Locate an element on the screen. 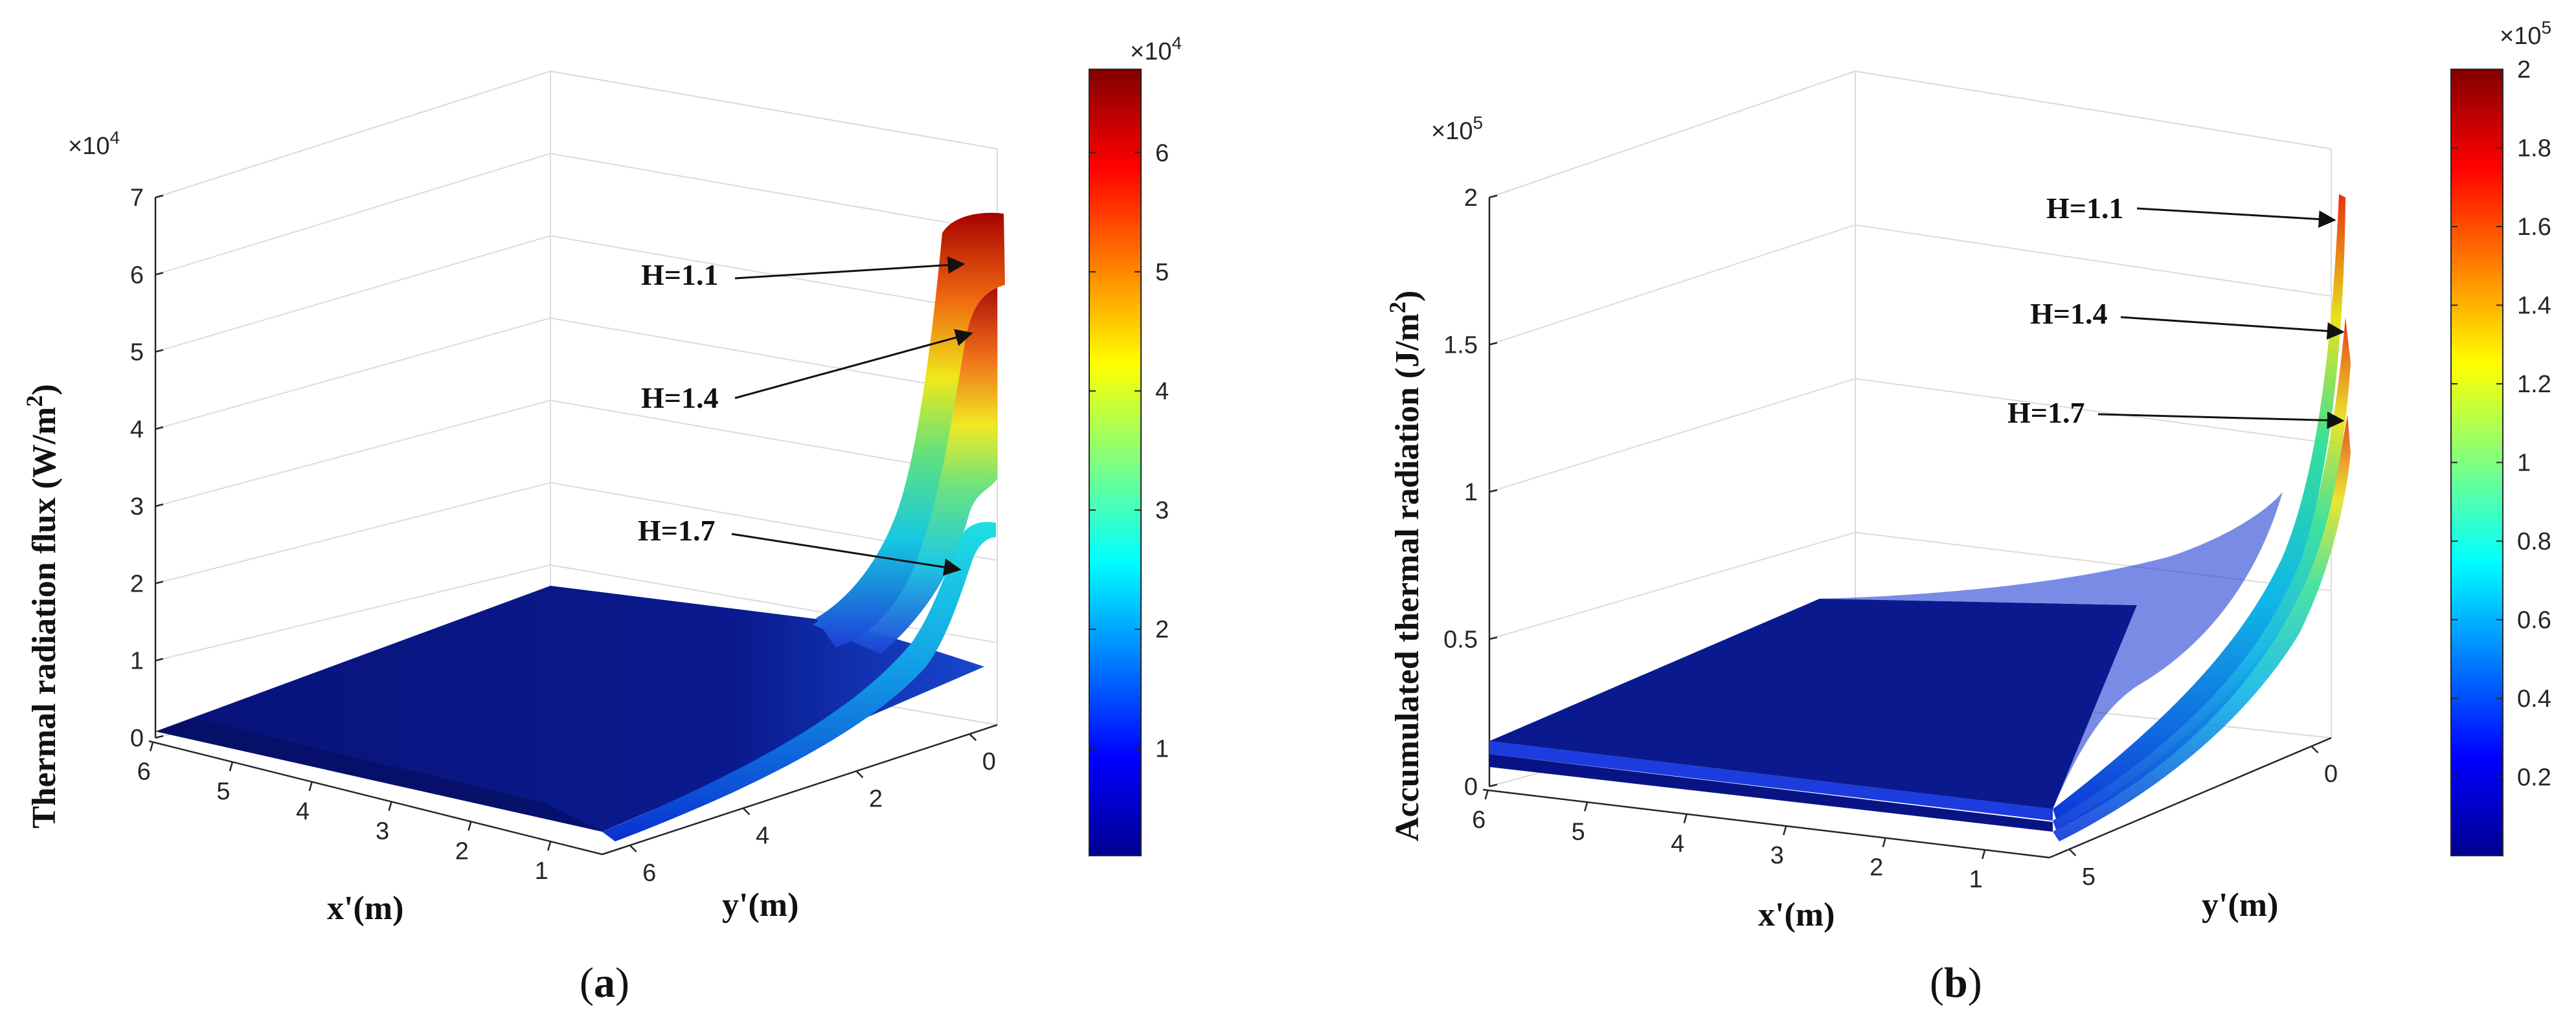 Image resolution: width=2576 pixels, height=1011 pixels. panel-a-z-tick-label: 1 is located at coordinates (137, 661).